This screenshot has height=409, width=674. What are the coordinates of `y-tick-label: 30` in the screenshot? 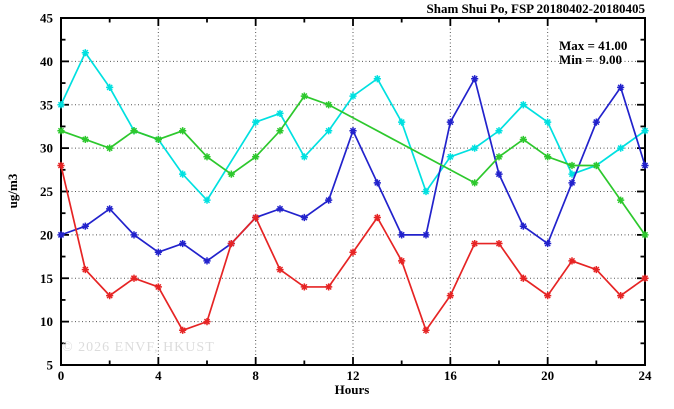 It's located at (46, 148).